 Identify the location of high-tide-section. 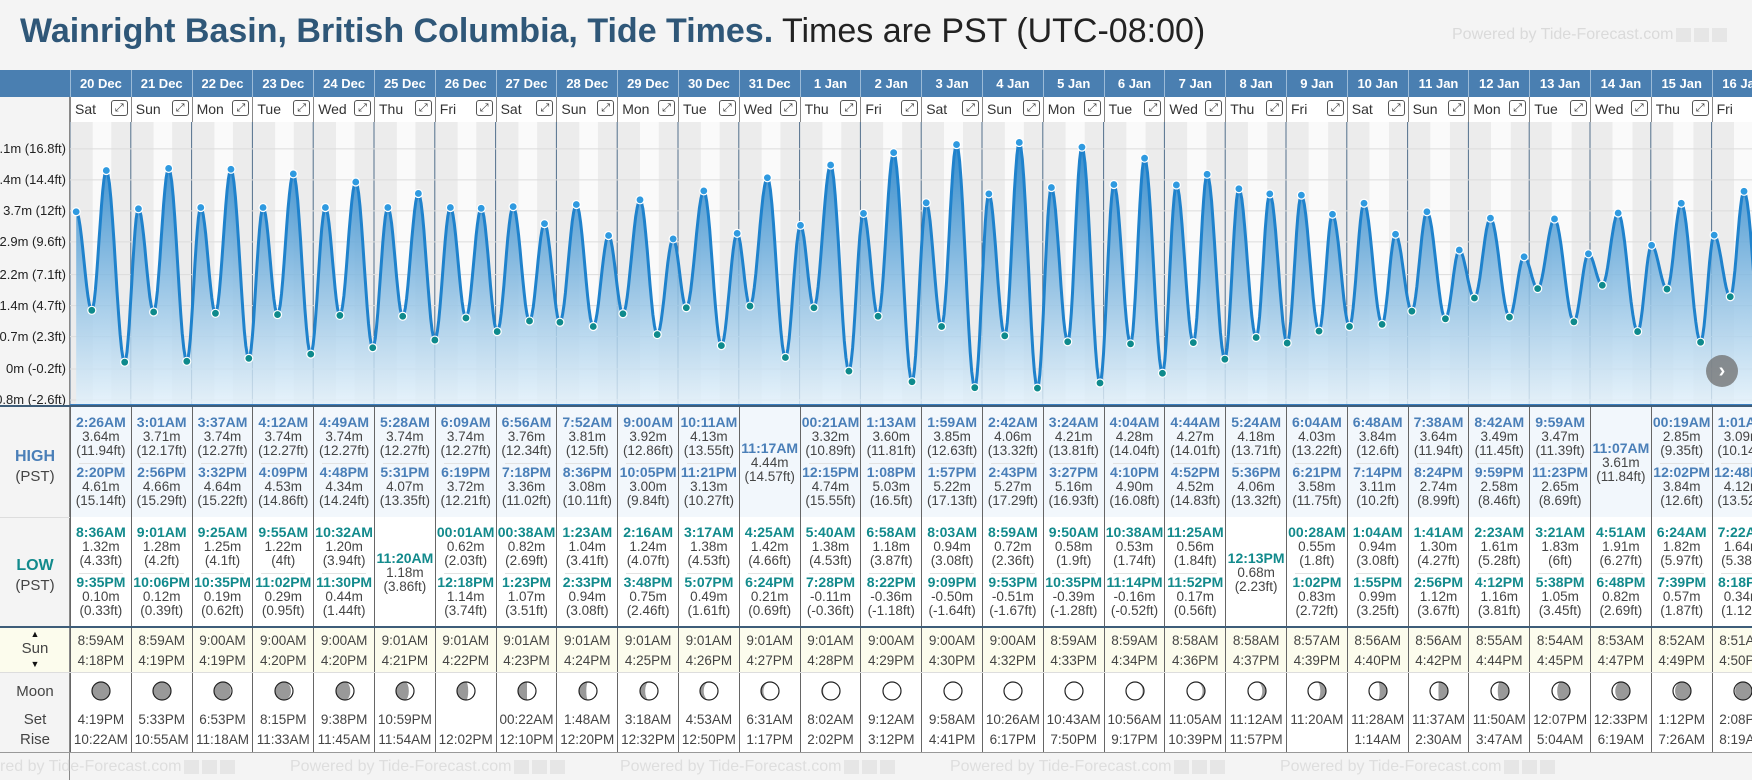
(911, 462).